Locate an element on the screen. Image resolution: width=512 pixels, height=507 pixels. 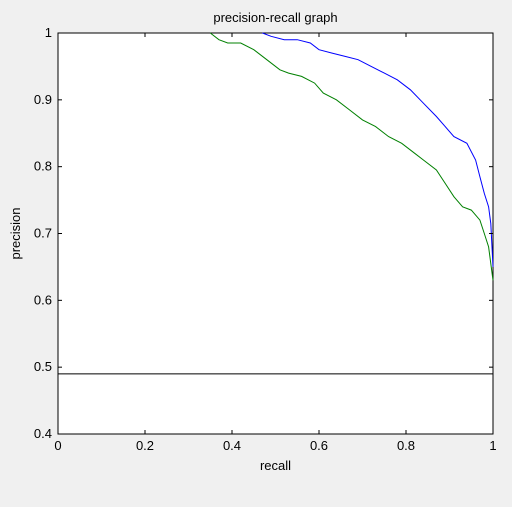
y-tick-label: 0.6 is located at coordinates (43, 299).